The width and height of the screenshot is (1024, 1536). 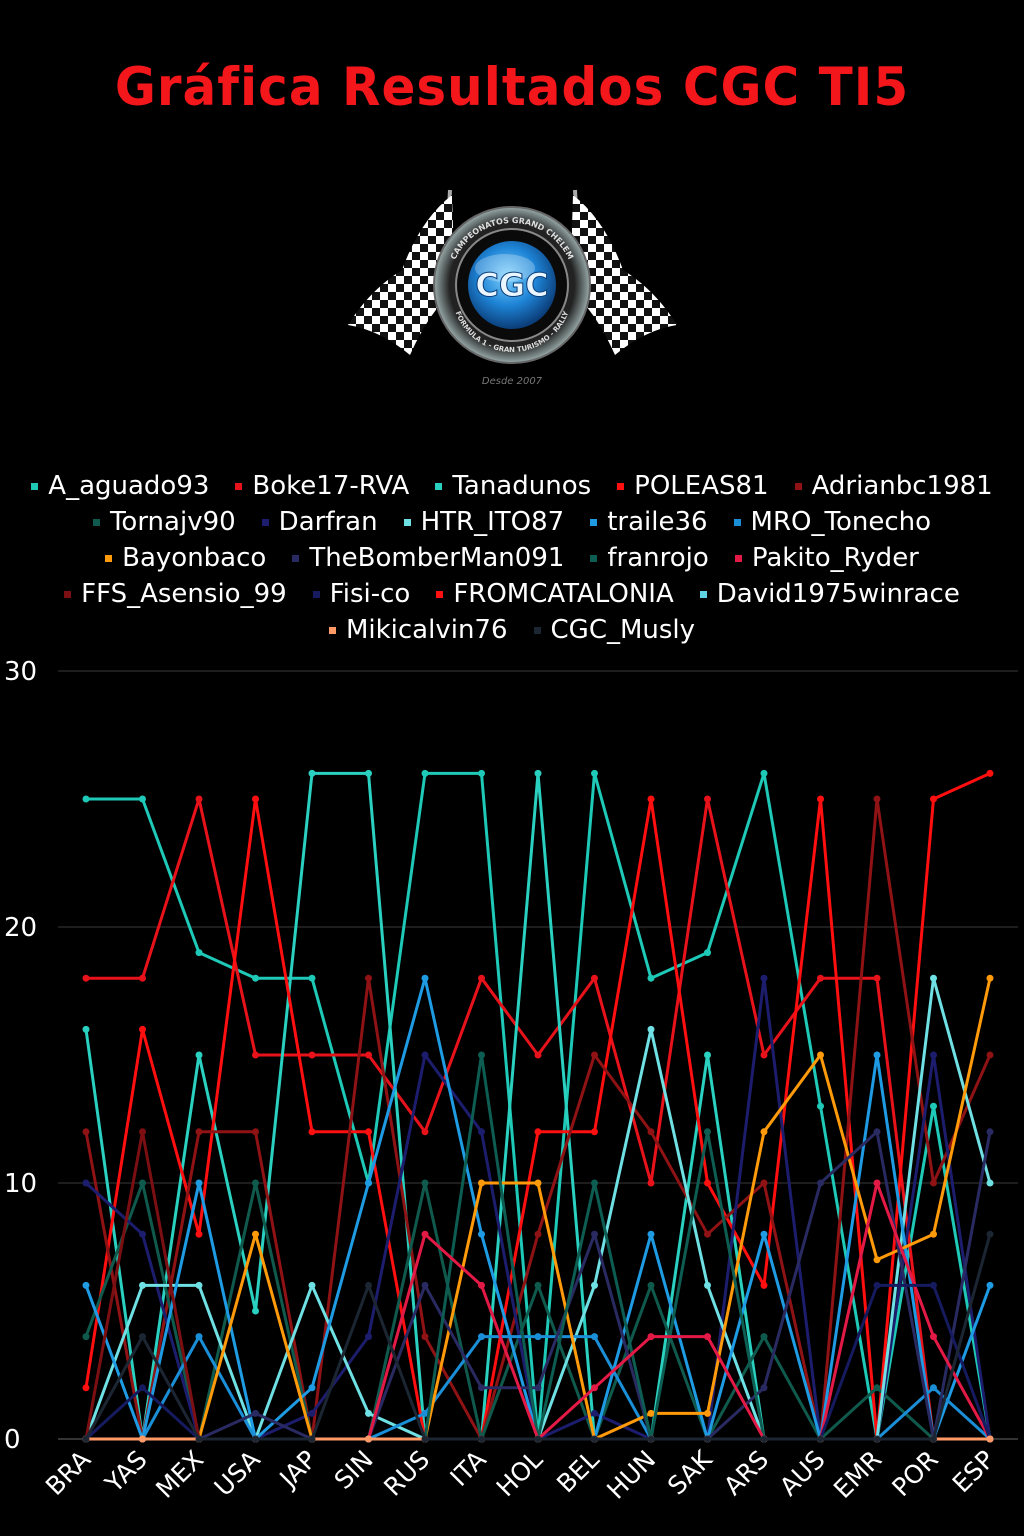 I want to click on x-tick-label: SIN, so click(x=354, y=1470).